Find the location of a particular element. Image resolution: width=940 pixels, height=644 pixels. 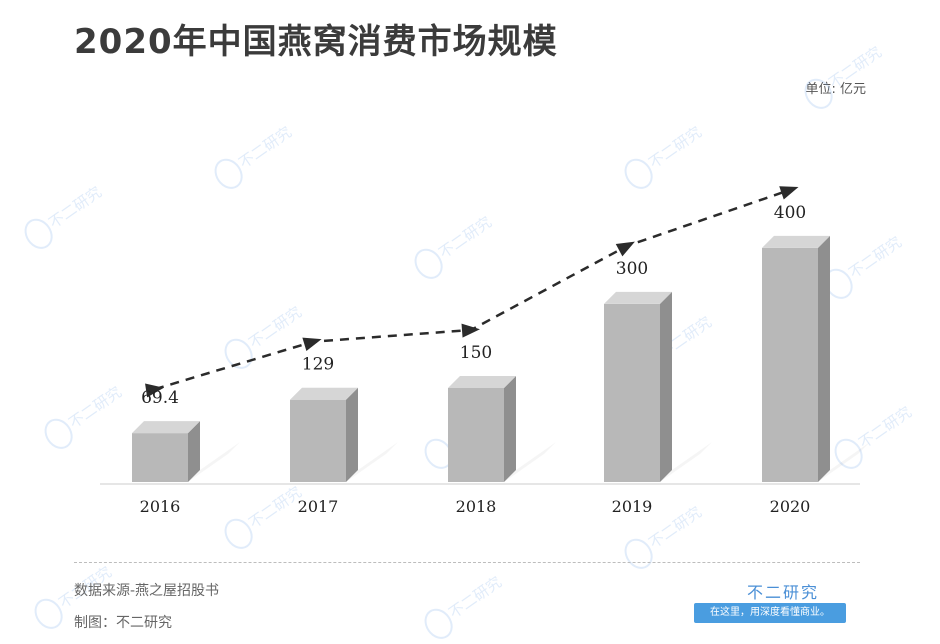

footer-divider is located at coordinates (467, 562).